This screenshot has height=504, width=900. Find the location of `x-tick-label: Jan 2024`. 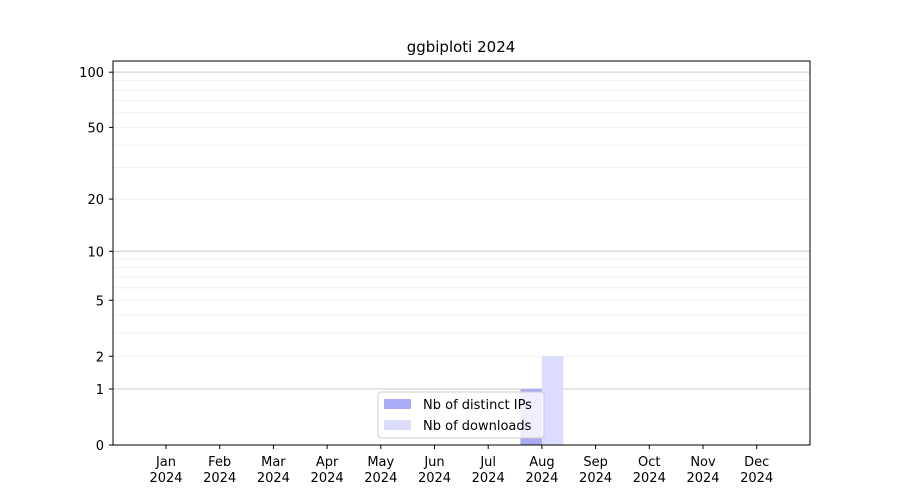

x-tick-label: Jan 2024 is located at coordinates (165, 470).